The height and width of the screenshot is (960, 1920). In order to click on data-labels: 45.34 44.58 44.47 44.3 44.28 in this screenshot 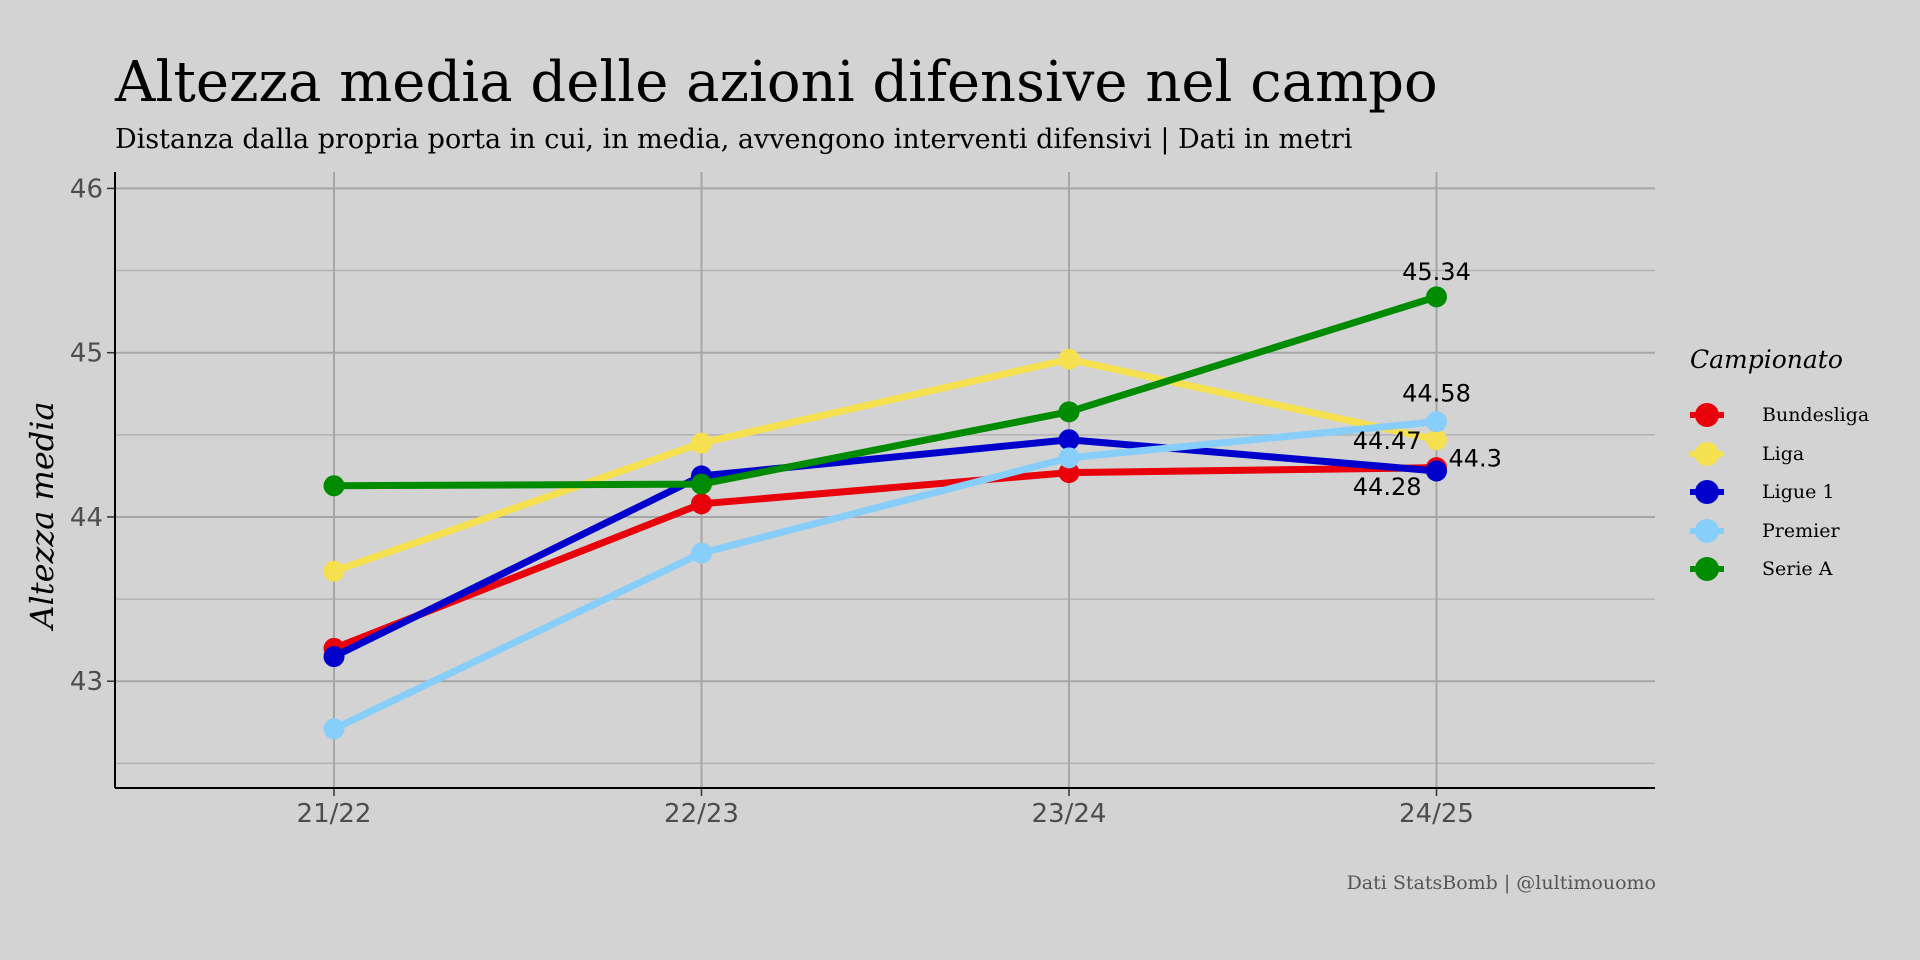, I will do `click(1427, 379)`.